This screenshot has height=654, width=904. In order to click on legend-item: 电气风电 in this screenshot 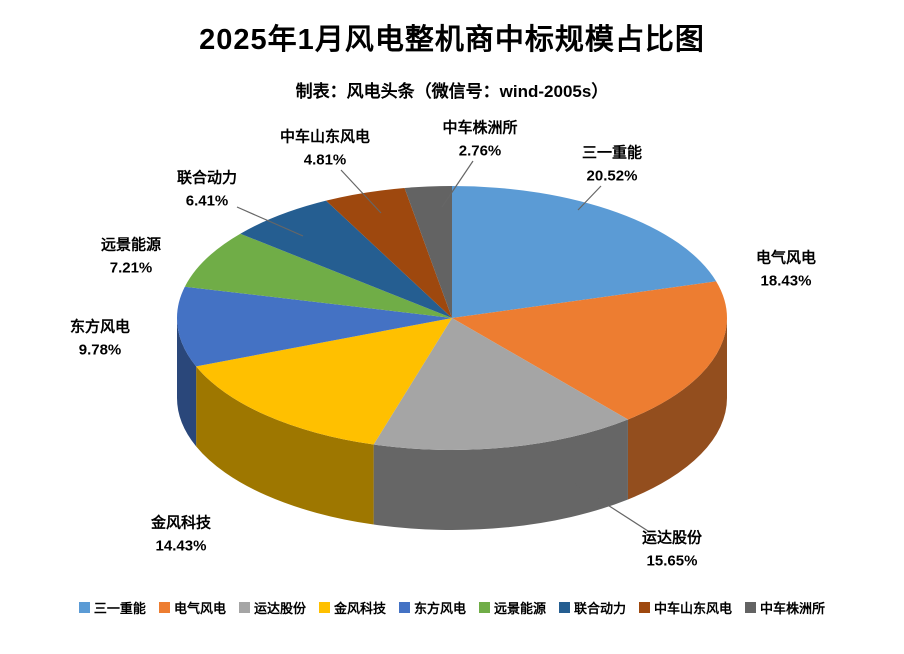, I will do `click(192, 607)`.